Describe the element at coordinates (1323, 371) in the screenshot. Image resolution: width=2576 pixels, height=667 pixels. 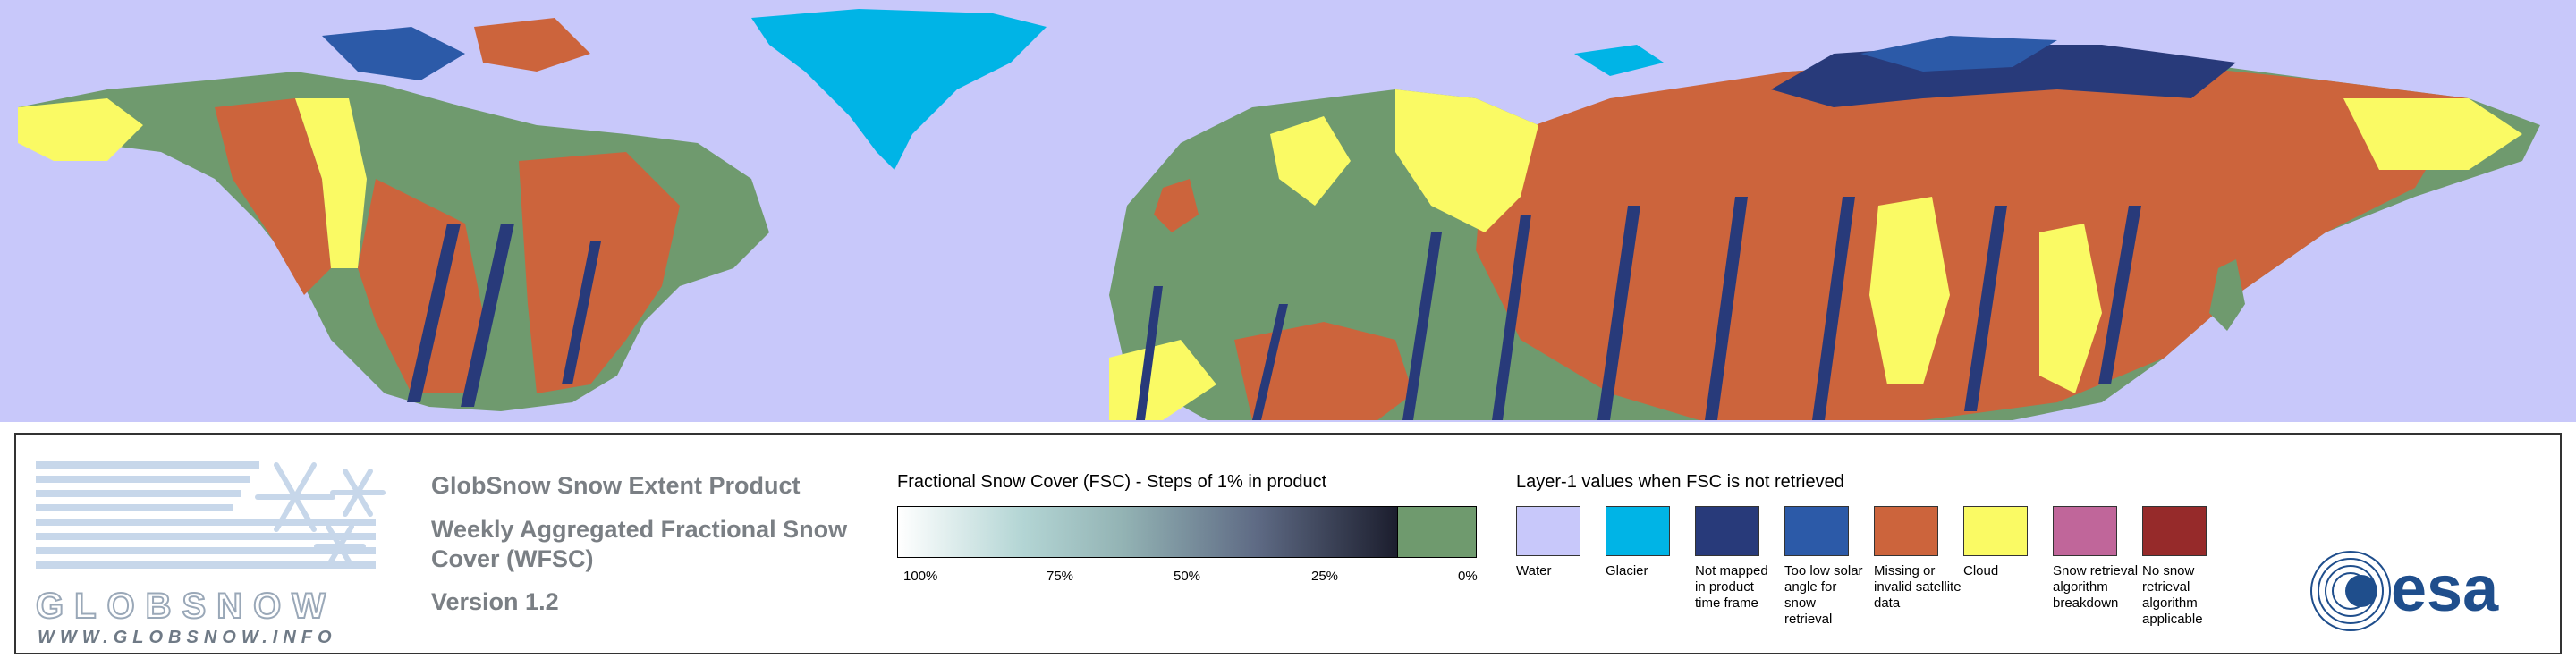
I see `europe-missing-south` at that location.